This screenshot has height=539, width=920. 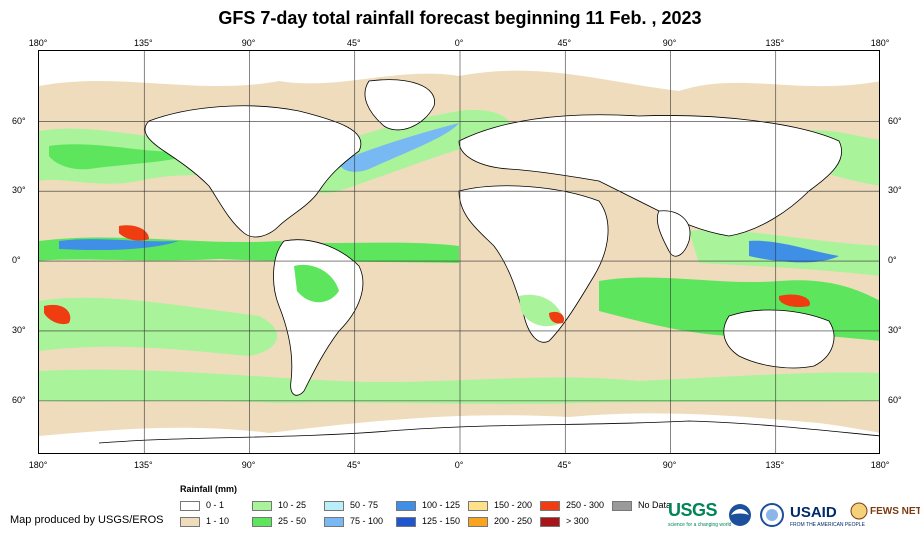 What do you see at coordinates (218, 521) in the screenshot?
I see `legend-label: 1 - 10` at bounding box center [218, 521].